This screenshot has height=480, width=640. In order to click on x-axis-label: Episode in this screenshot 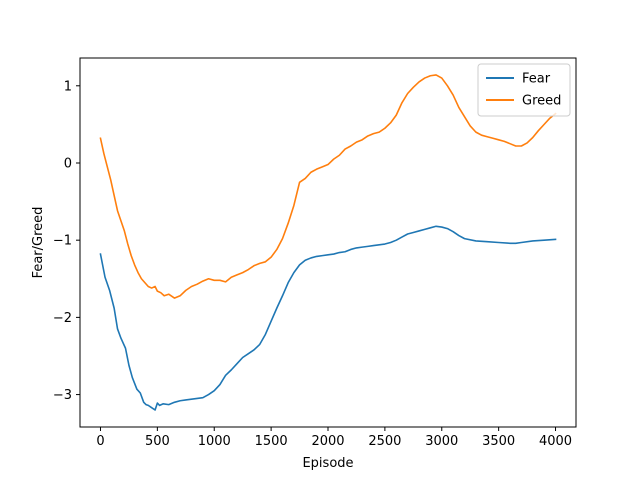, I will do `click(327, 463)`.